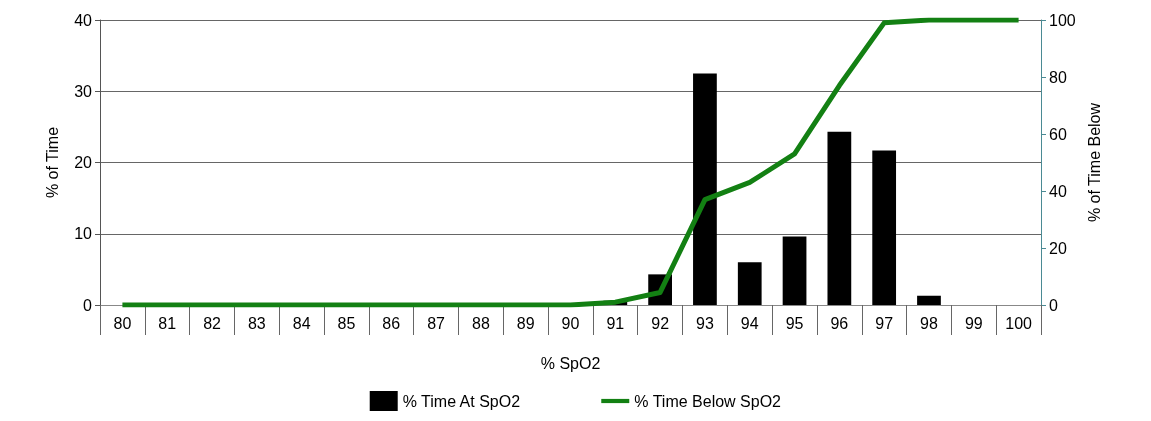 Image resolution: width=1151 pixels, height=421 pixels. What do you see at coordinates (1062, 20) in the screenshot?
I see `y2-tick-label: 100` at bounding box center [1062, 20].